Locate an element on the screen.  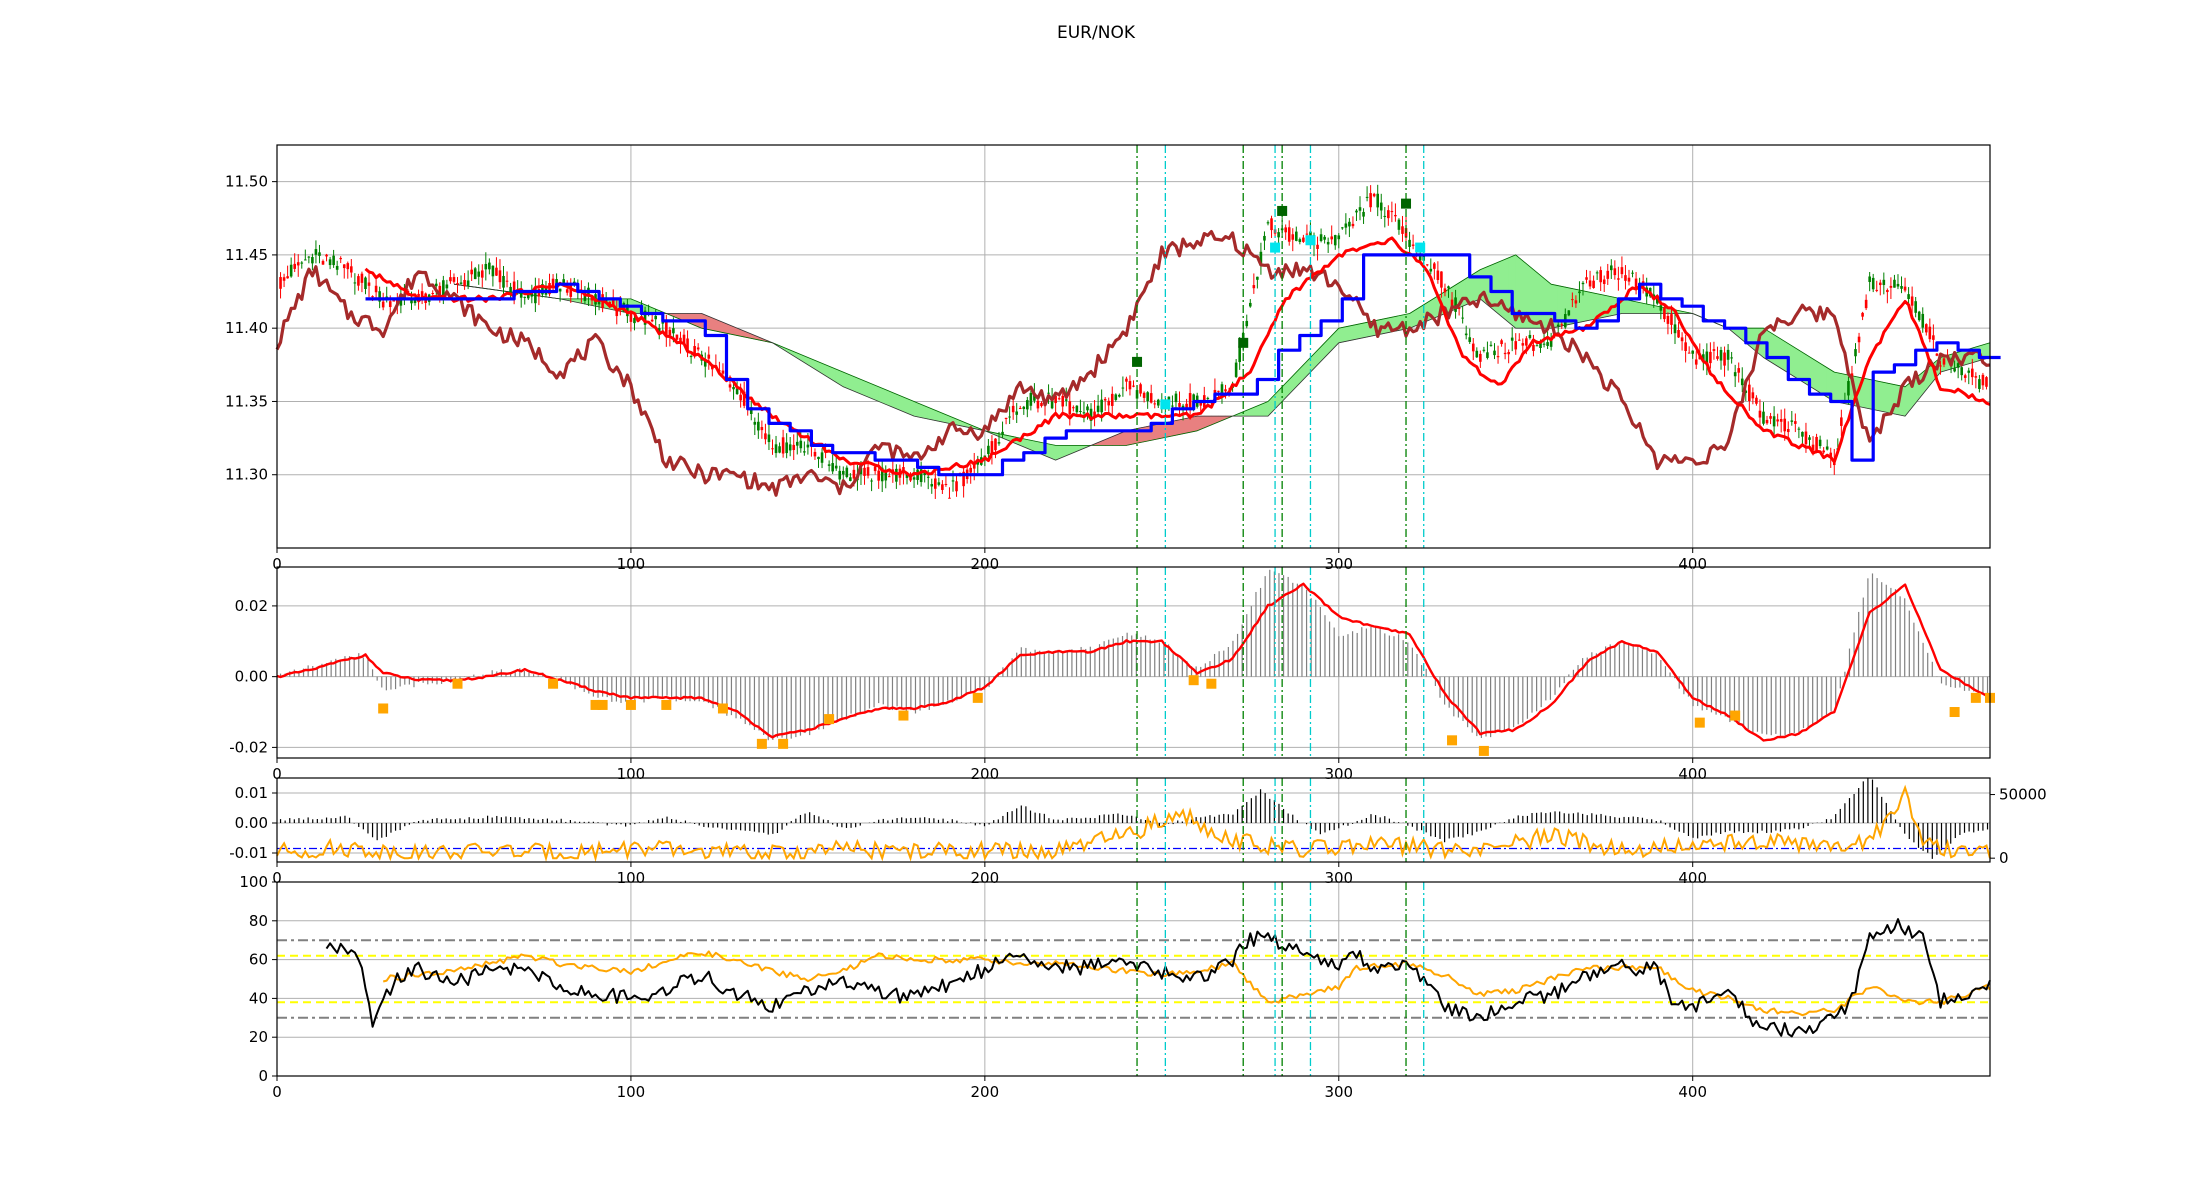
y-tick-label: 0 is located at coordinates (263, 1076).